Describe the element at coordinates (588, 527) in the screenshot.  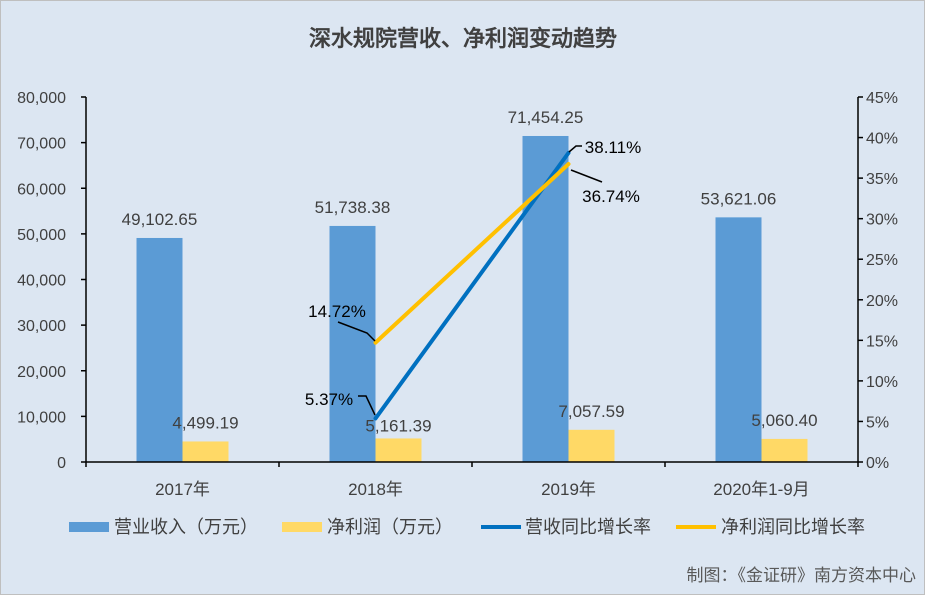
I see `legend-label-revenue-growth: 营收同比增长率` at that location.